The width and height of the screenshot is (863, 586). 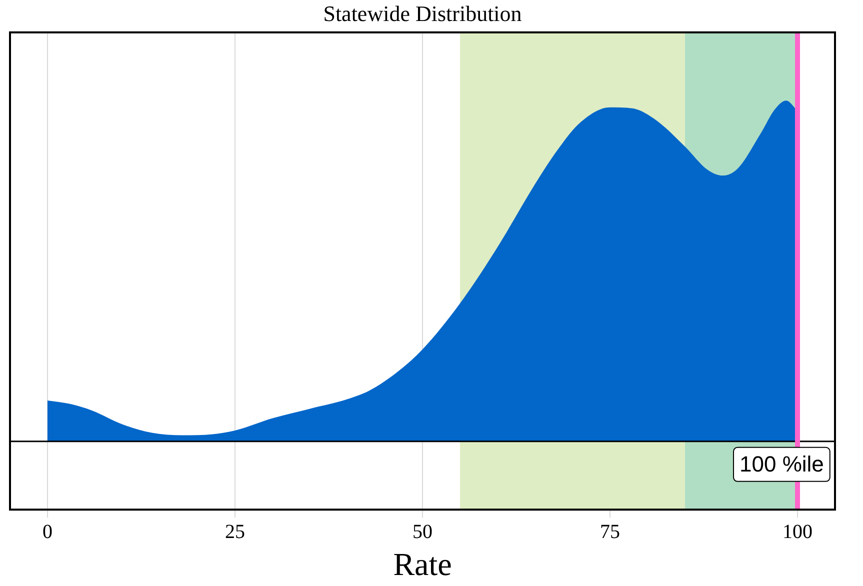 What do you see at coordinates (782, 463) in the screenshot?
I see `ref-line-label: 100 %ile` at bounding box center [782, 463].